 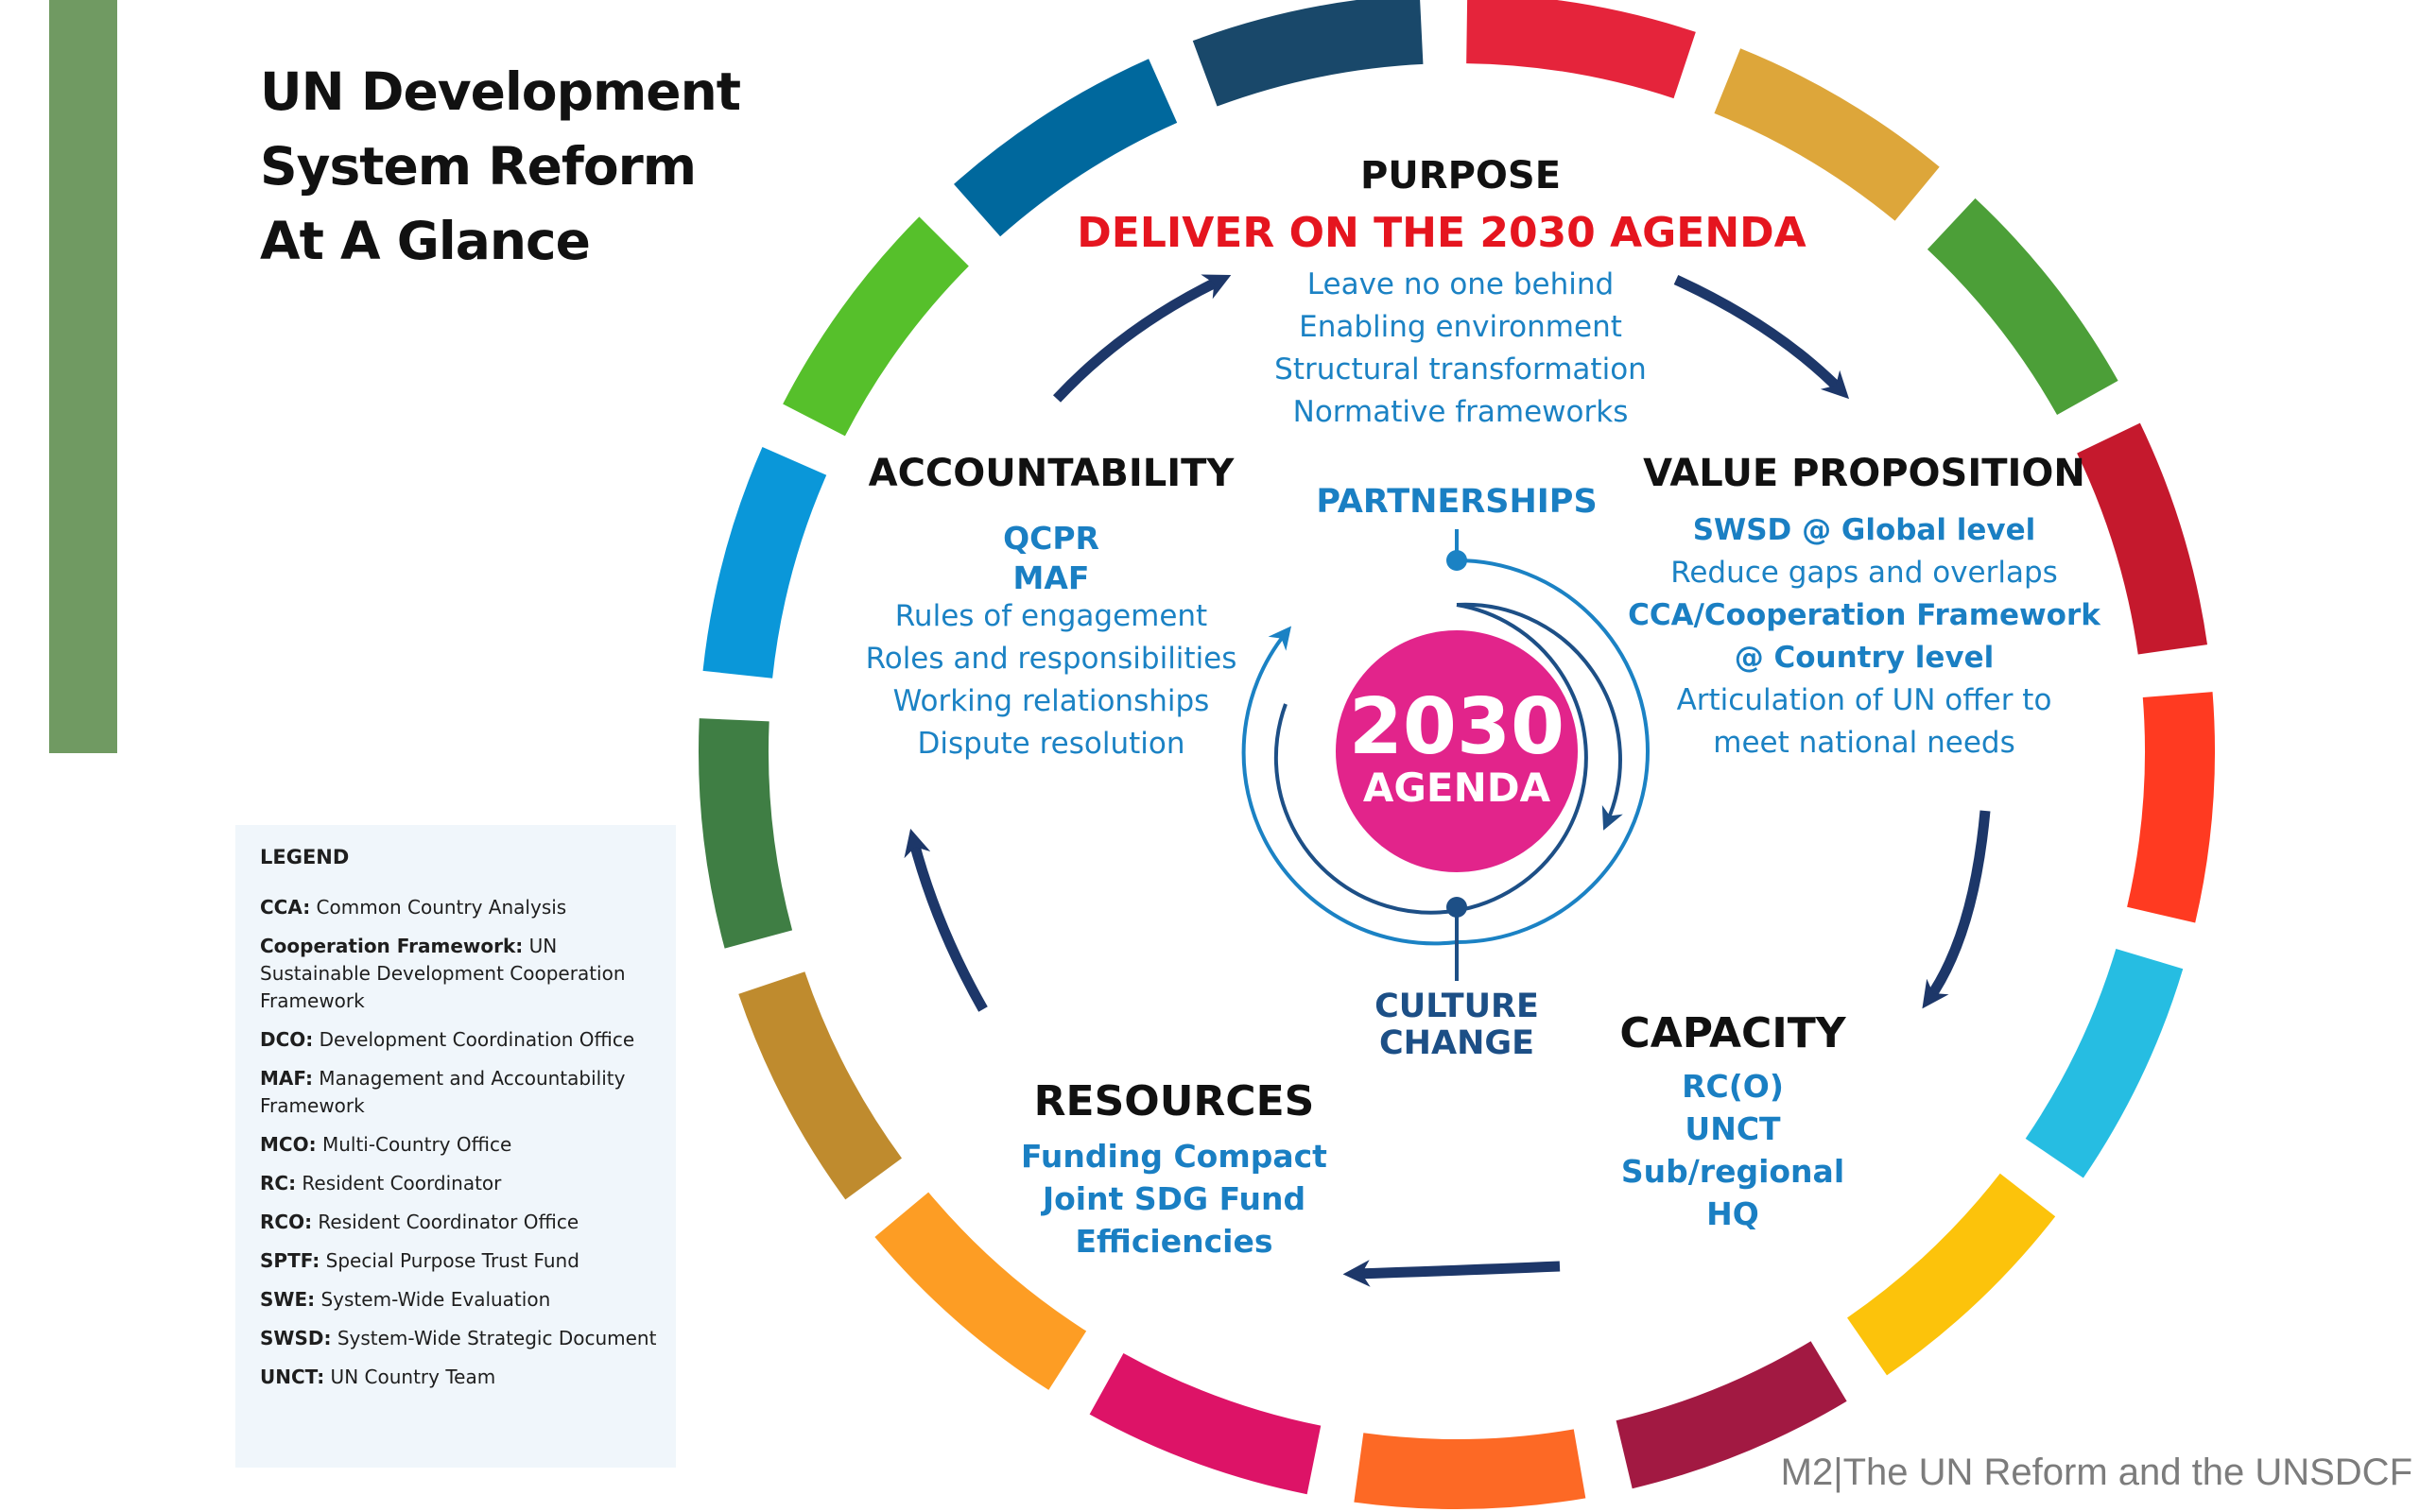 What do you see at coordinates (2096, 1472) in the screenshot?
I see `footer-caption: M2|The UN Reform and the UNSDCF` at bounding box center [2096, 1472].